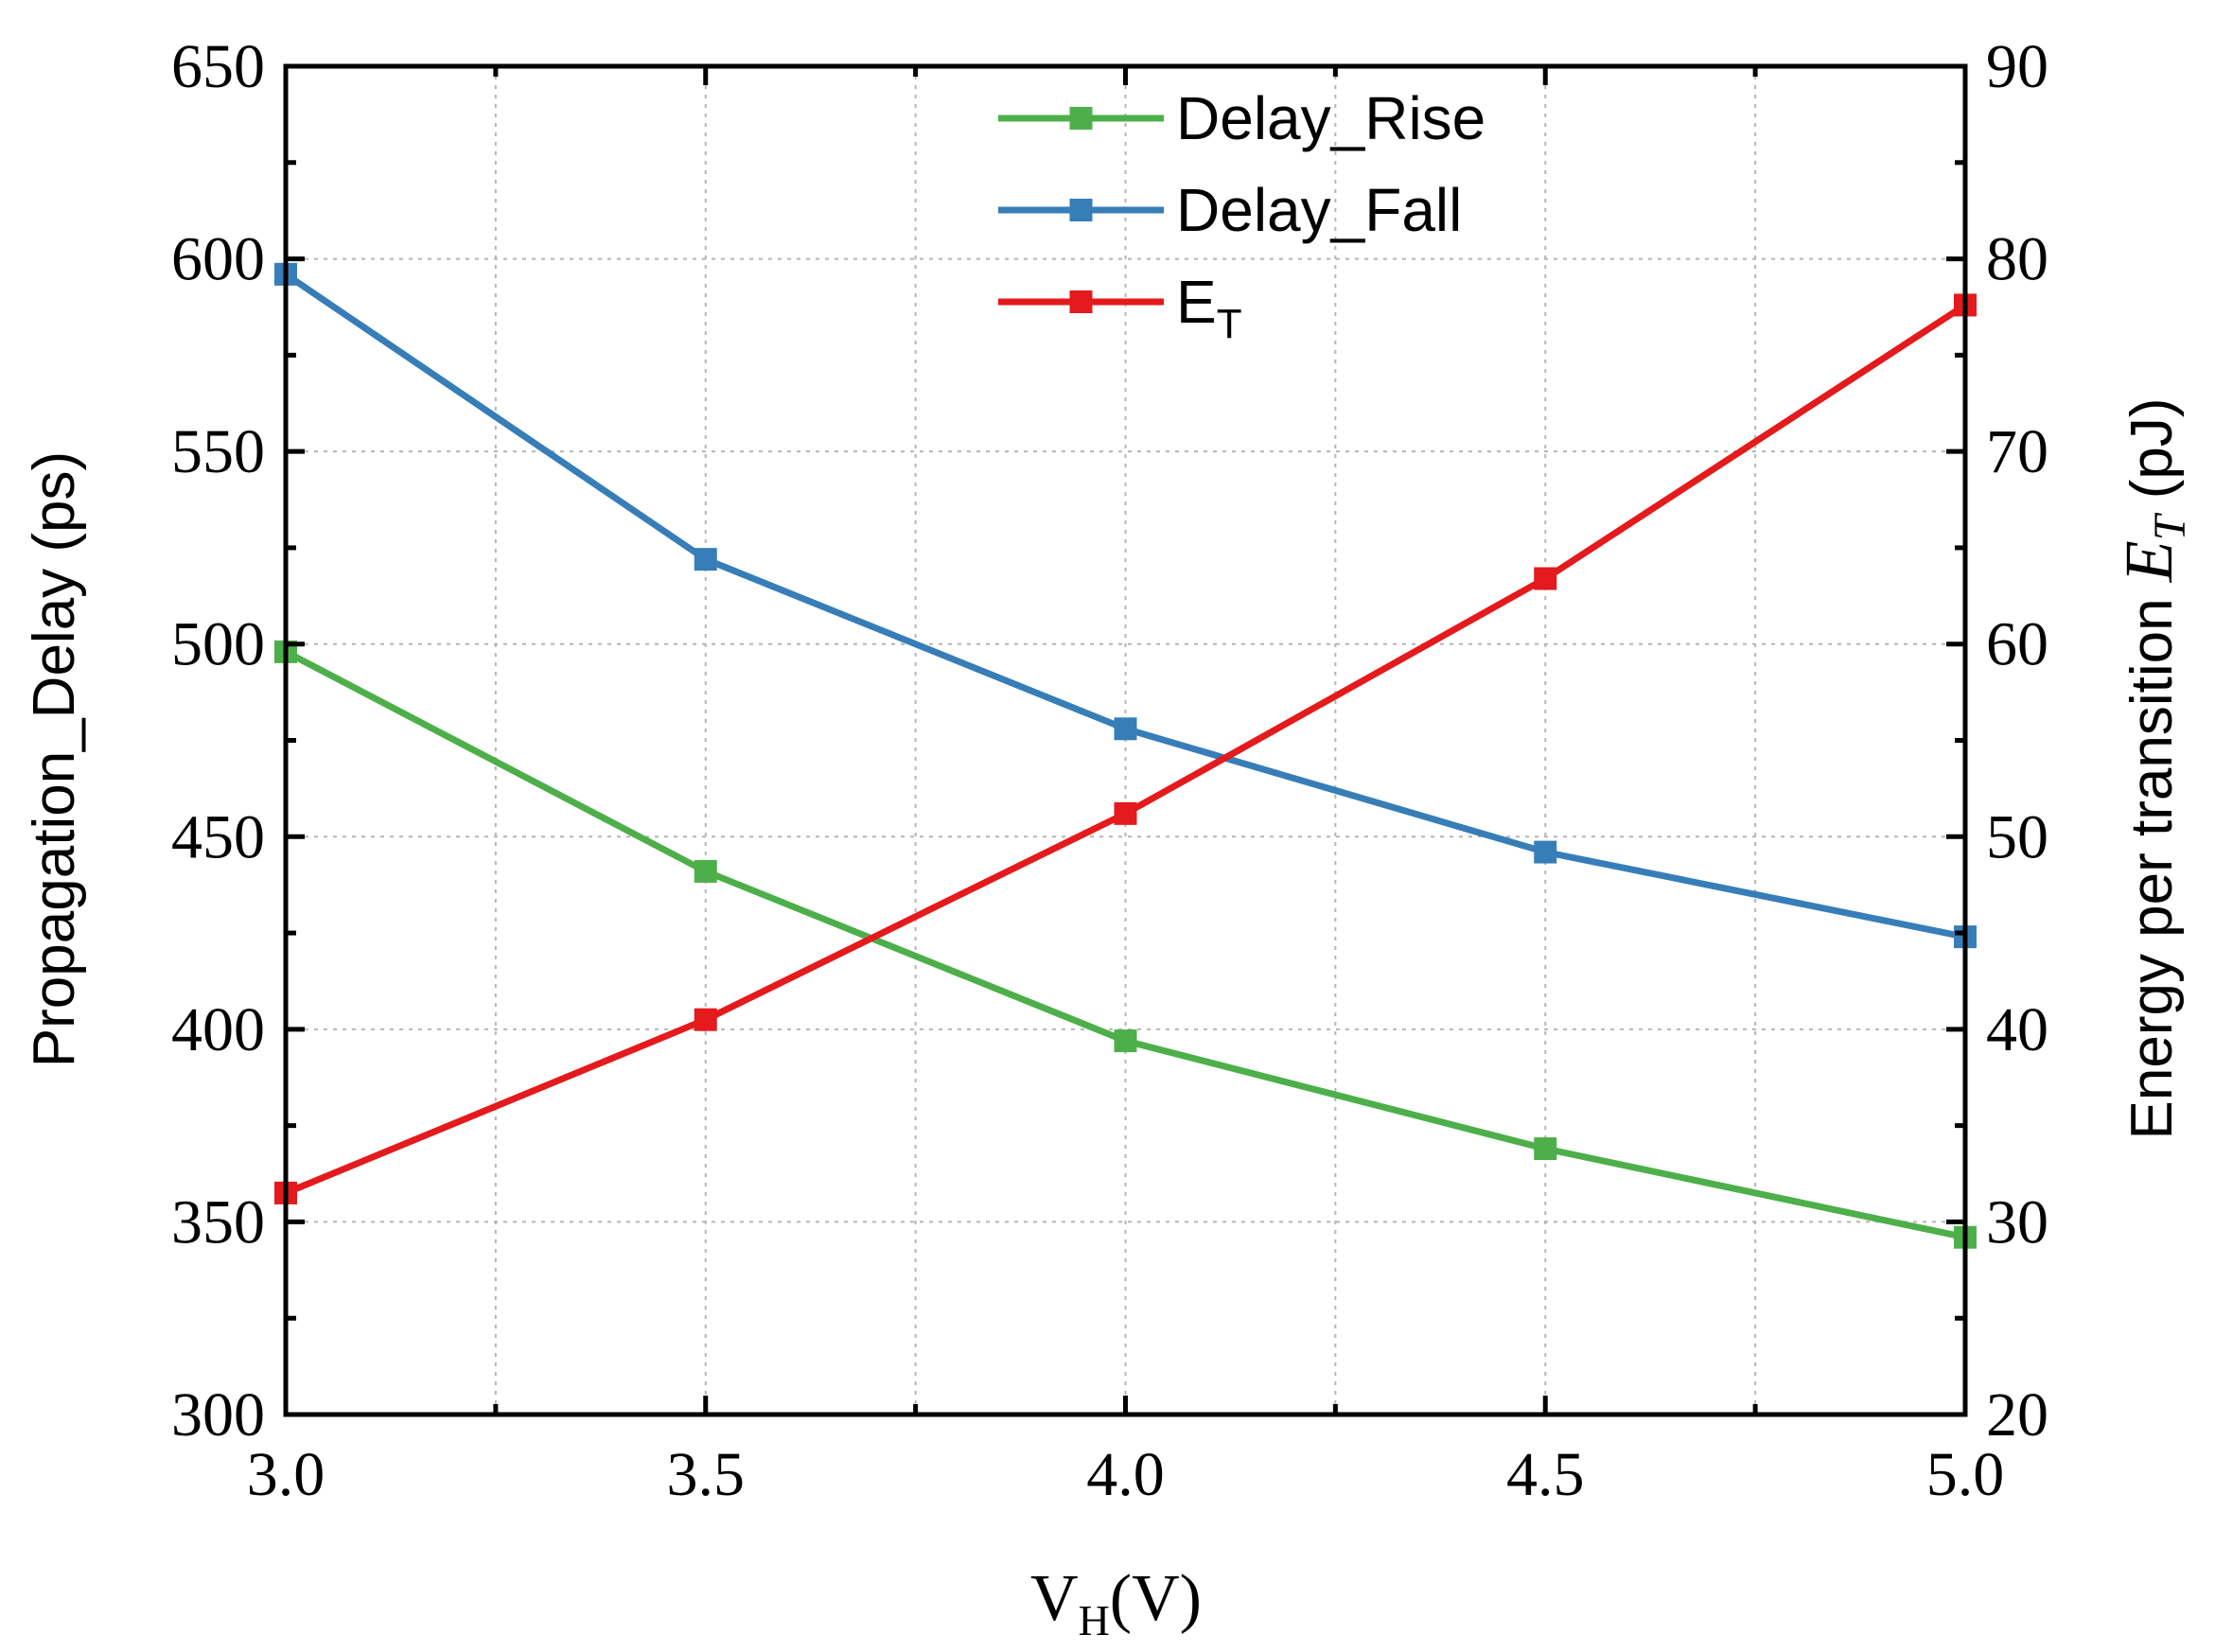 The image size is (2215, 1652). Describe the element at coordinates (2017, 1029) in the screenshot. I see `y2-tick-label: 40` at that location.